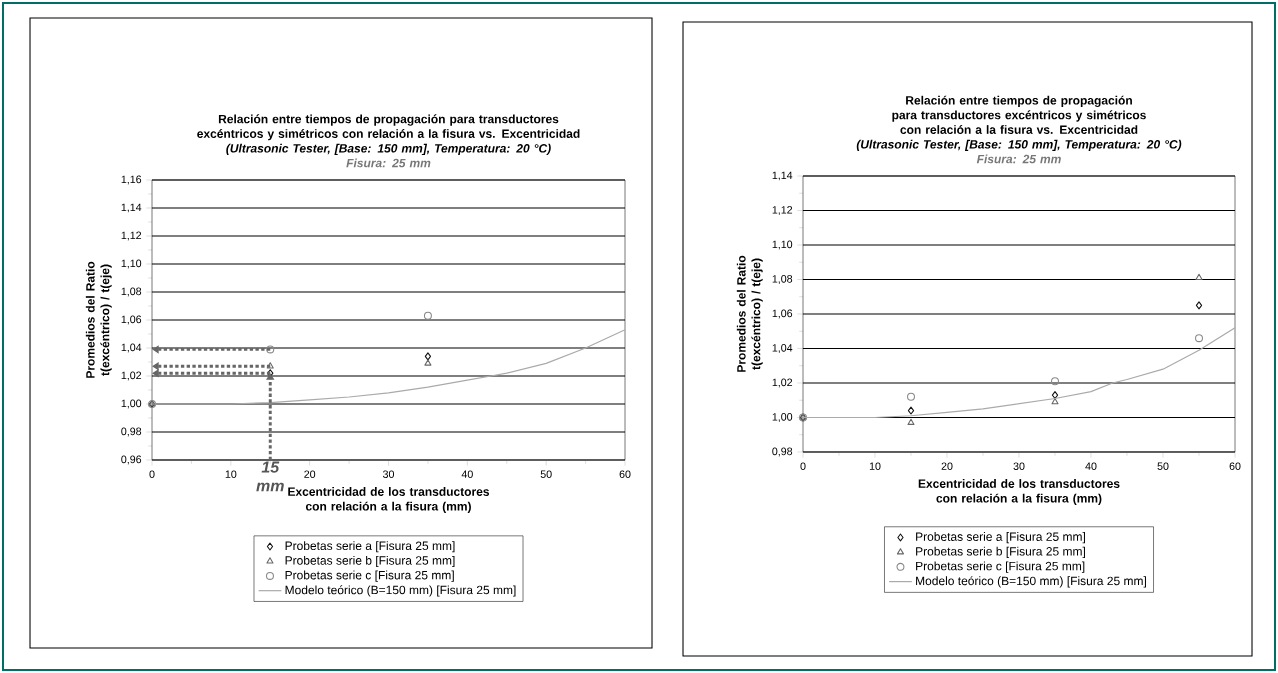  What do you see at coordinates (389, 367) in the screenshot?
I see `line-series` at bounding box center [389, 367].